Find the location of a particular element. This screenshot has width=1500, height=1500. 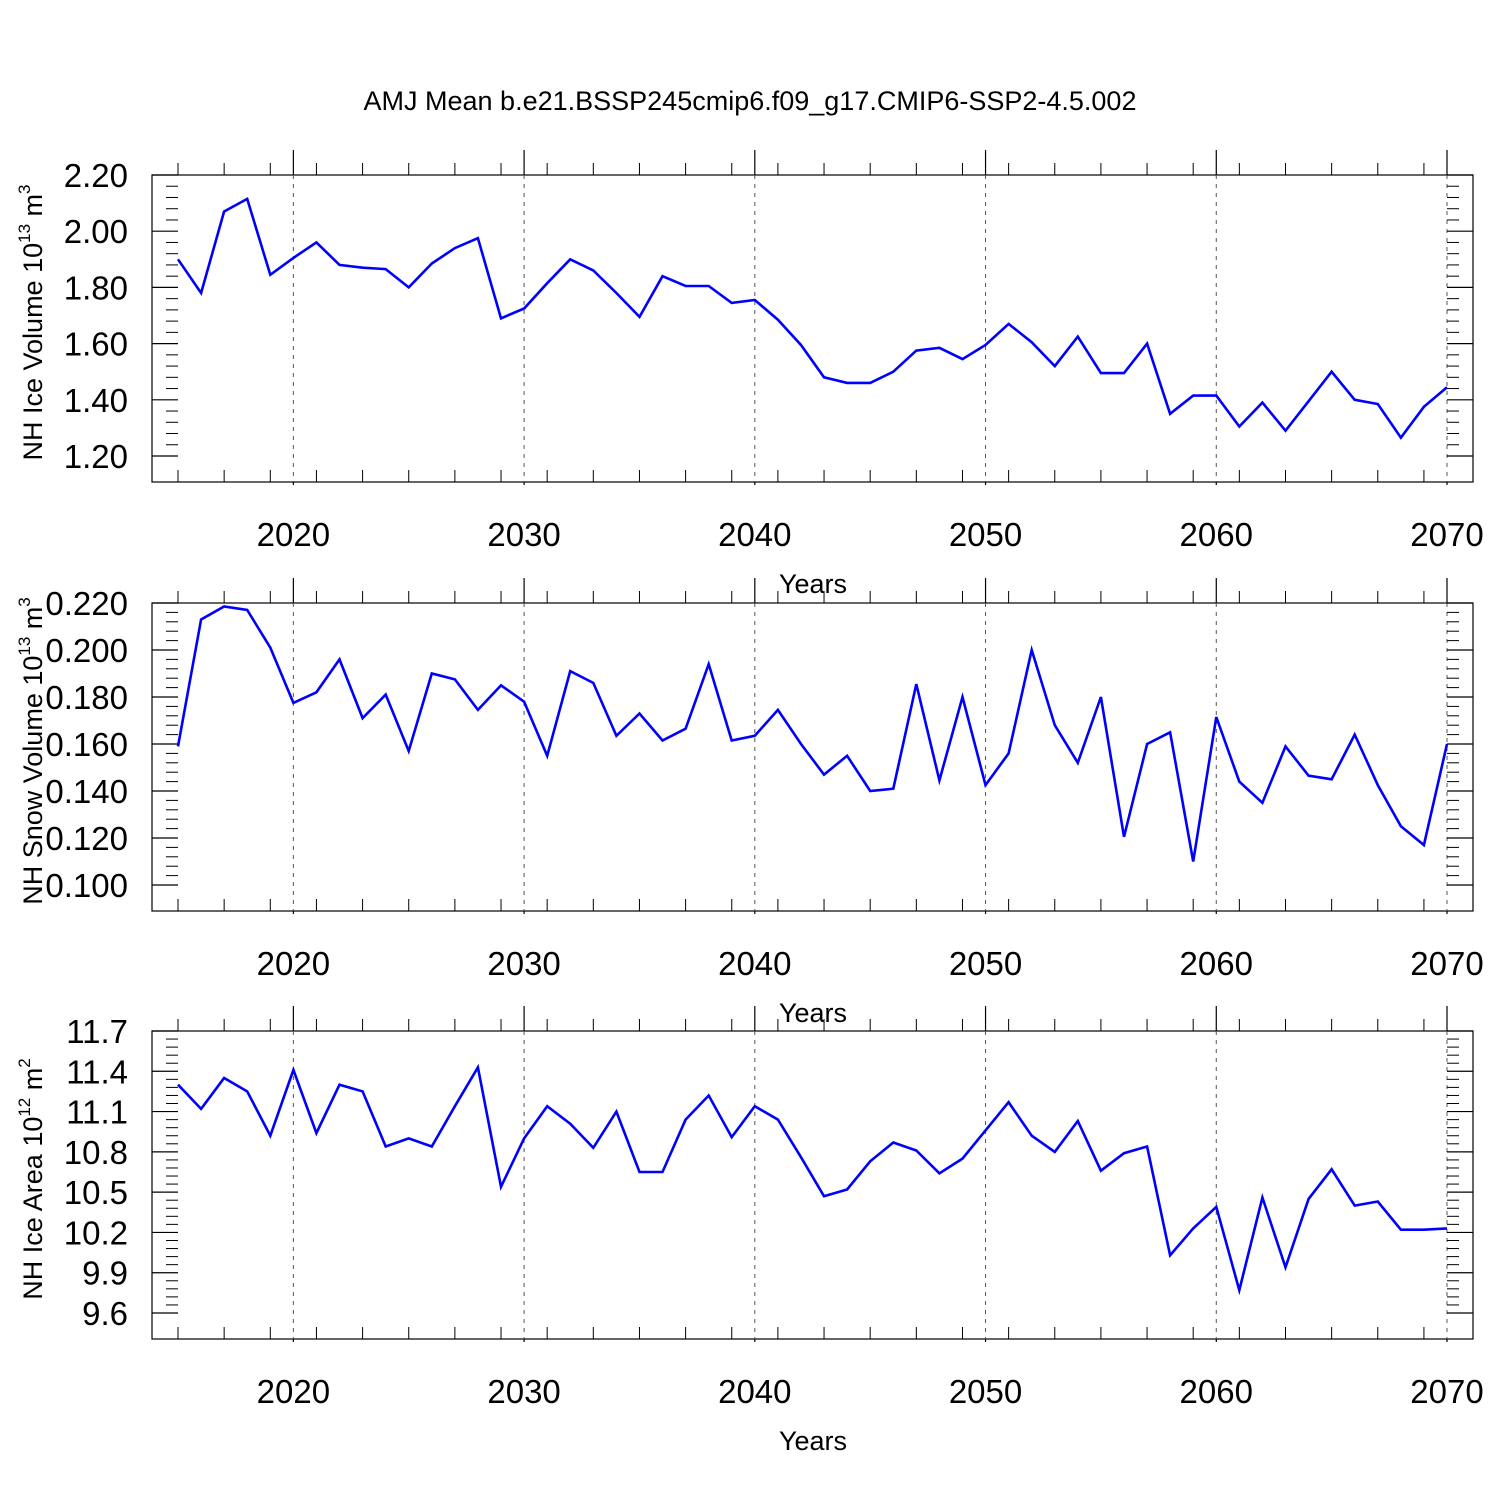

y-tick-label: 11.1 is located at coordinates (97, 1112).